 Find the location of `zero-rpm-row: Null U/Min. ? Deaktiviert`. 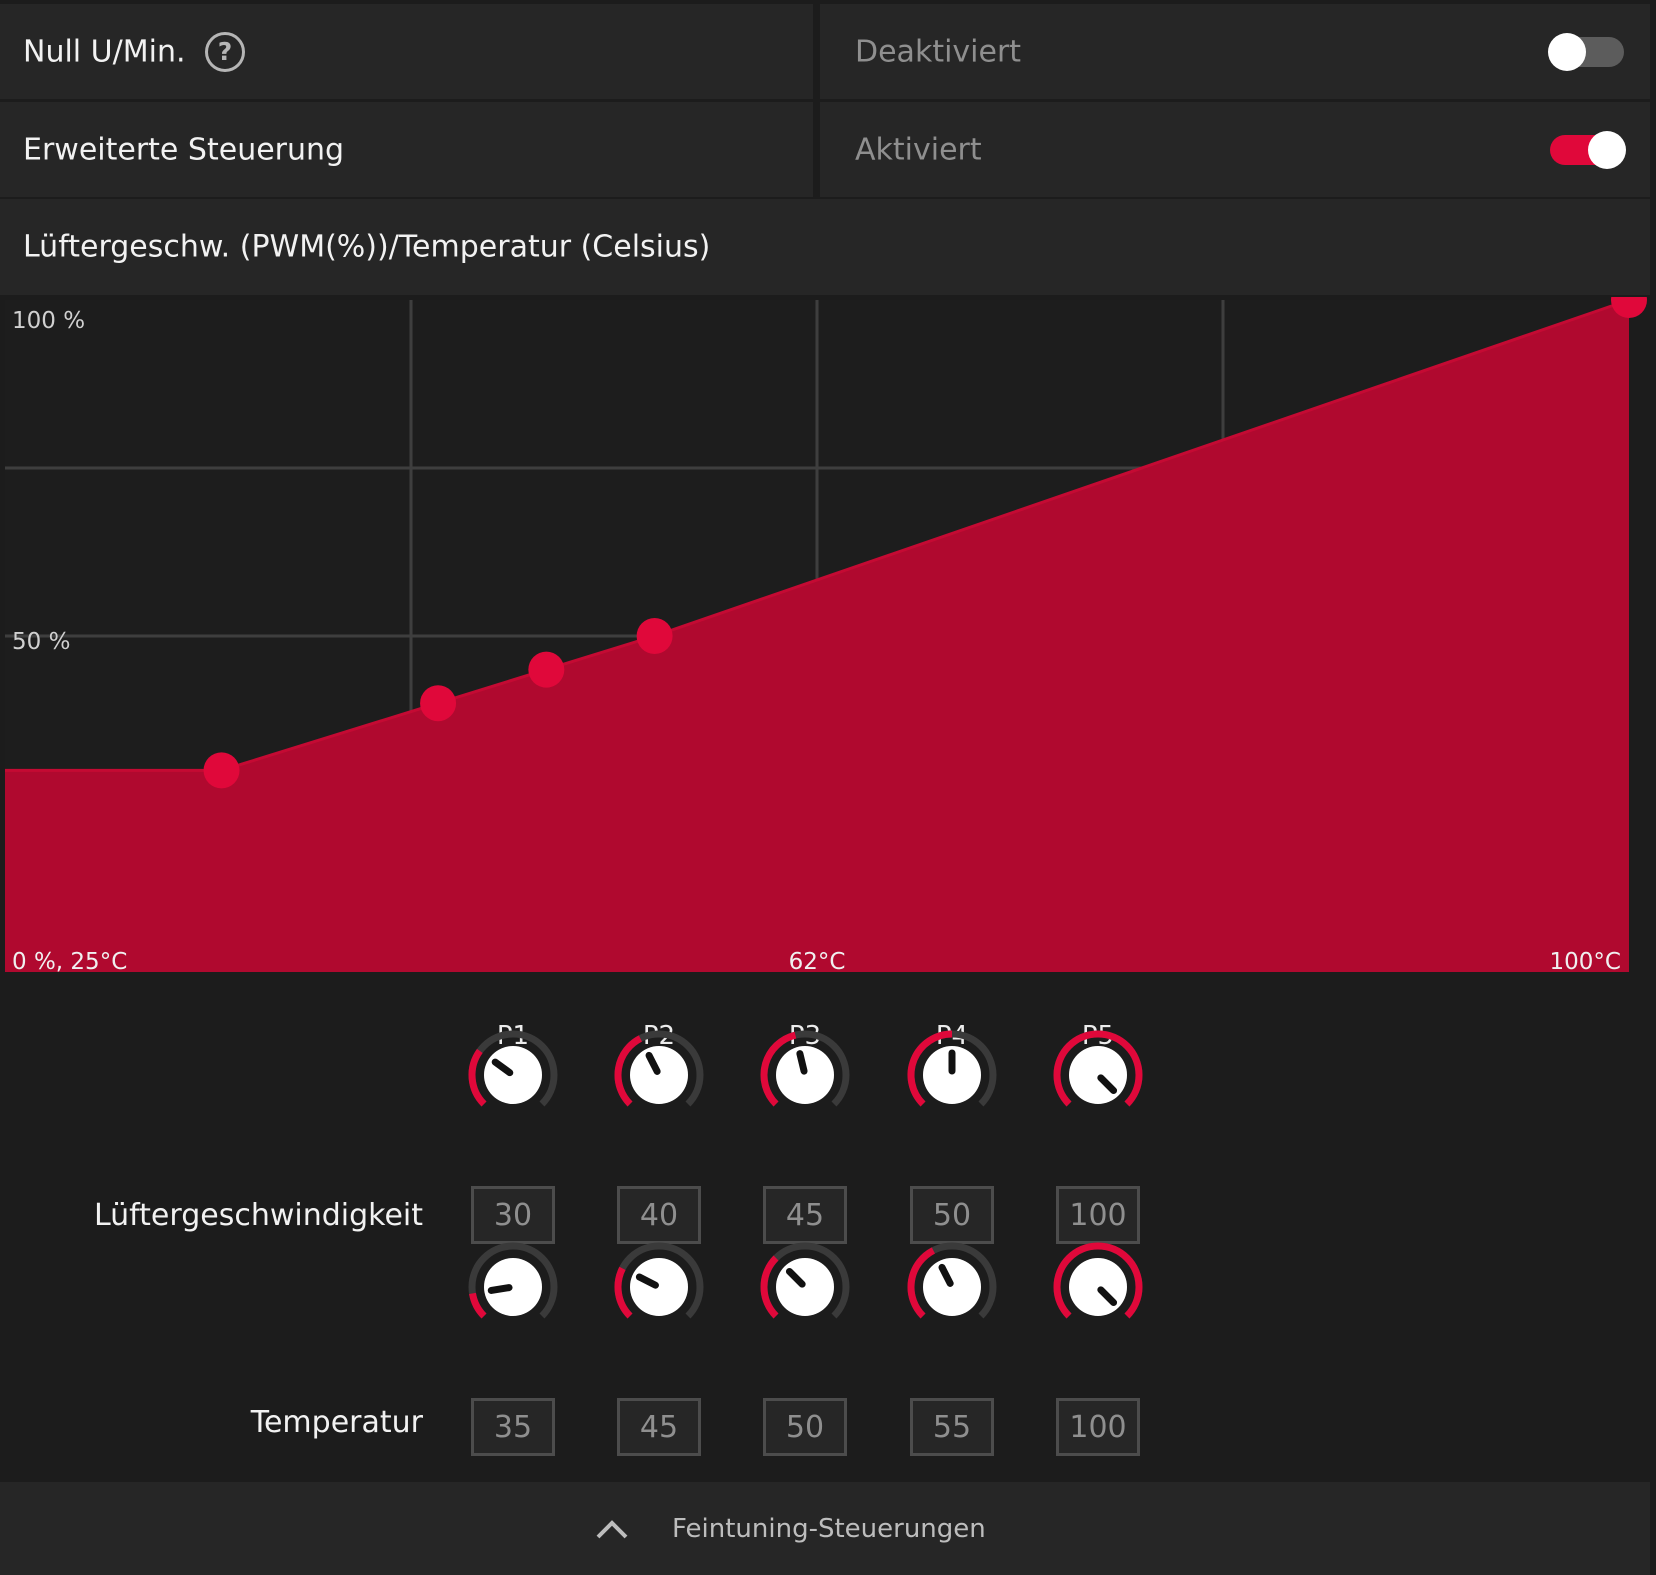

zero-rpm-row: Null U/Min. ? Deaktiviert is located at coordinates (825, 51).